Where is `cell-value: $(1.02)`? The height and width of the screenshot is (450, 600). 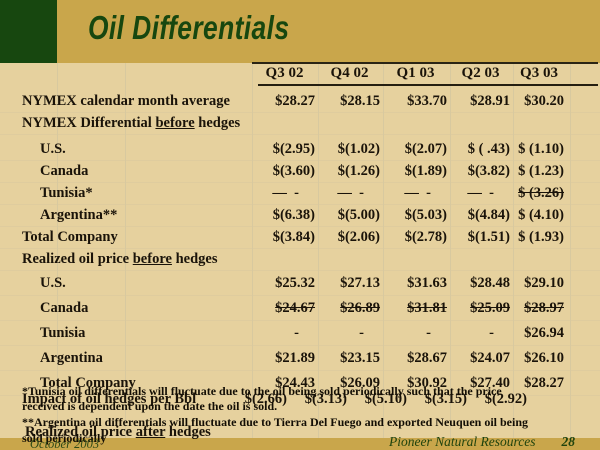 cell-value: $(1.02) is located at coordinates (358, 149).